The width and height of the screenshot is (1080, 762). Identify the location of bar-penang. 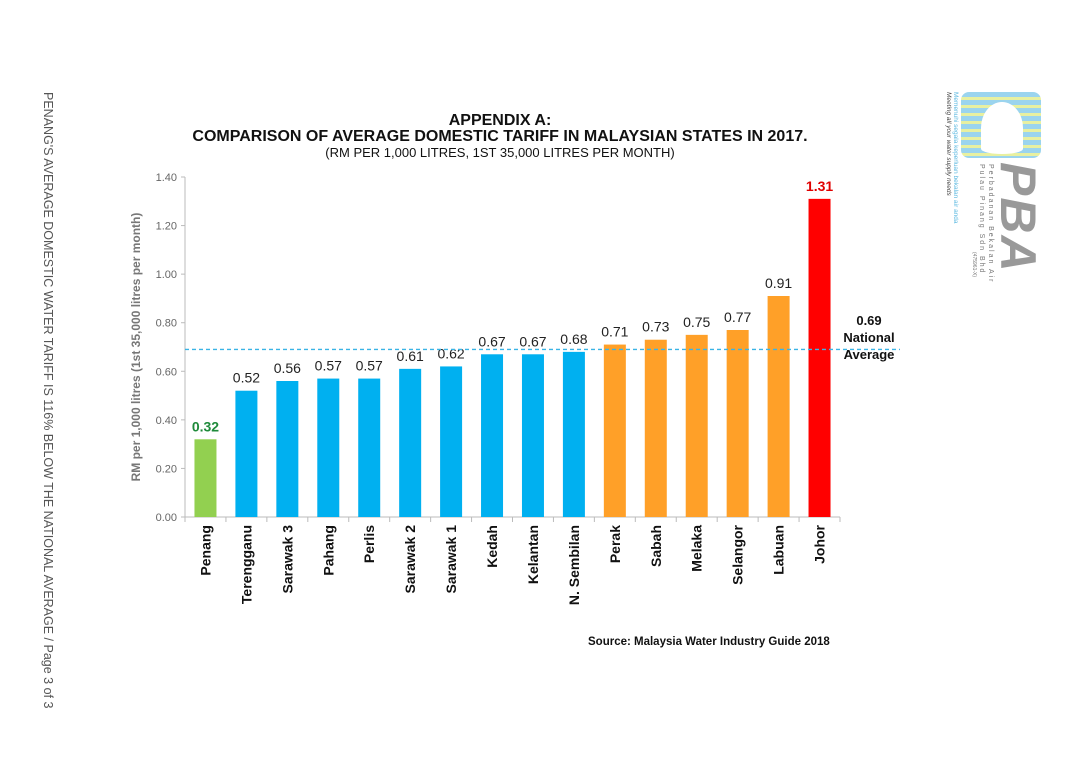
(205, 478).